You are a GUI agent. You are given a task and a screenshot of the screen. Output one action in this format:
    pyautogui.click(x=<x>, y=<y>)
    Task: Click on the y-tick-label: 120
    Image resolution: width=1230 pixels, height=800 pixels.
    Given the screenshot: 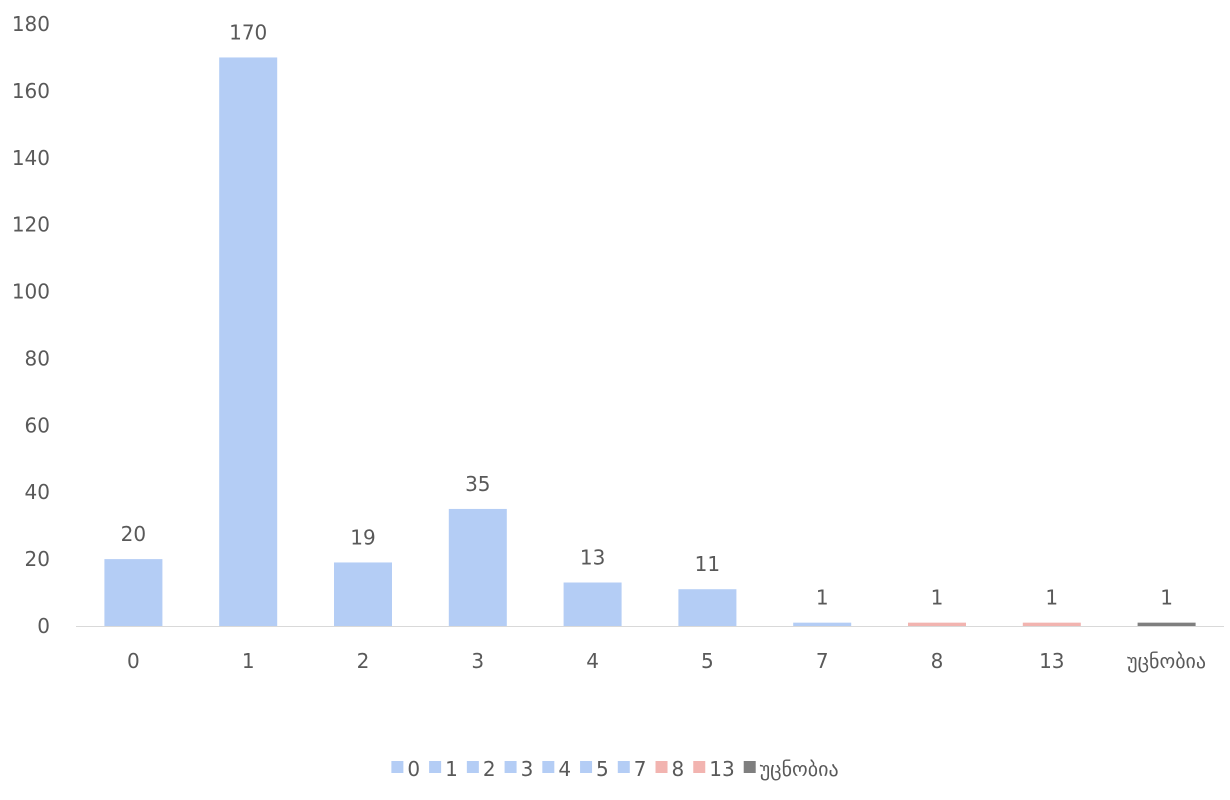 What is the action you would take?
    pyautogui.click(x=31, y=225)
    